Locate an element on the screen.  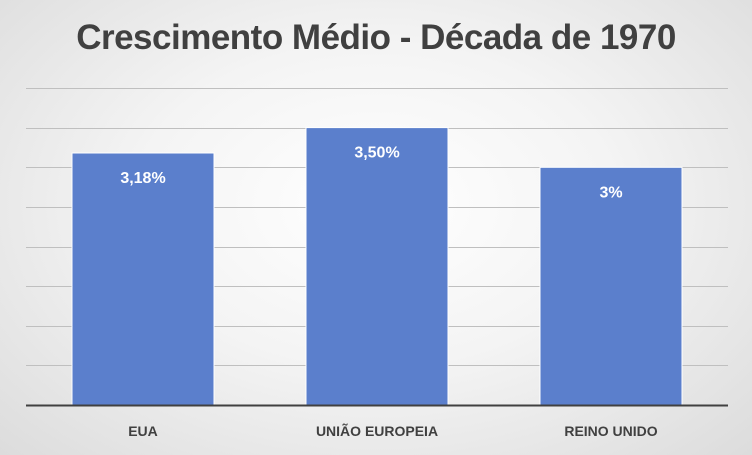
data-label-1: 3,50% is located at coordinates (376, 153).